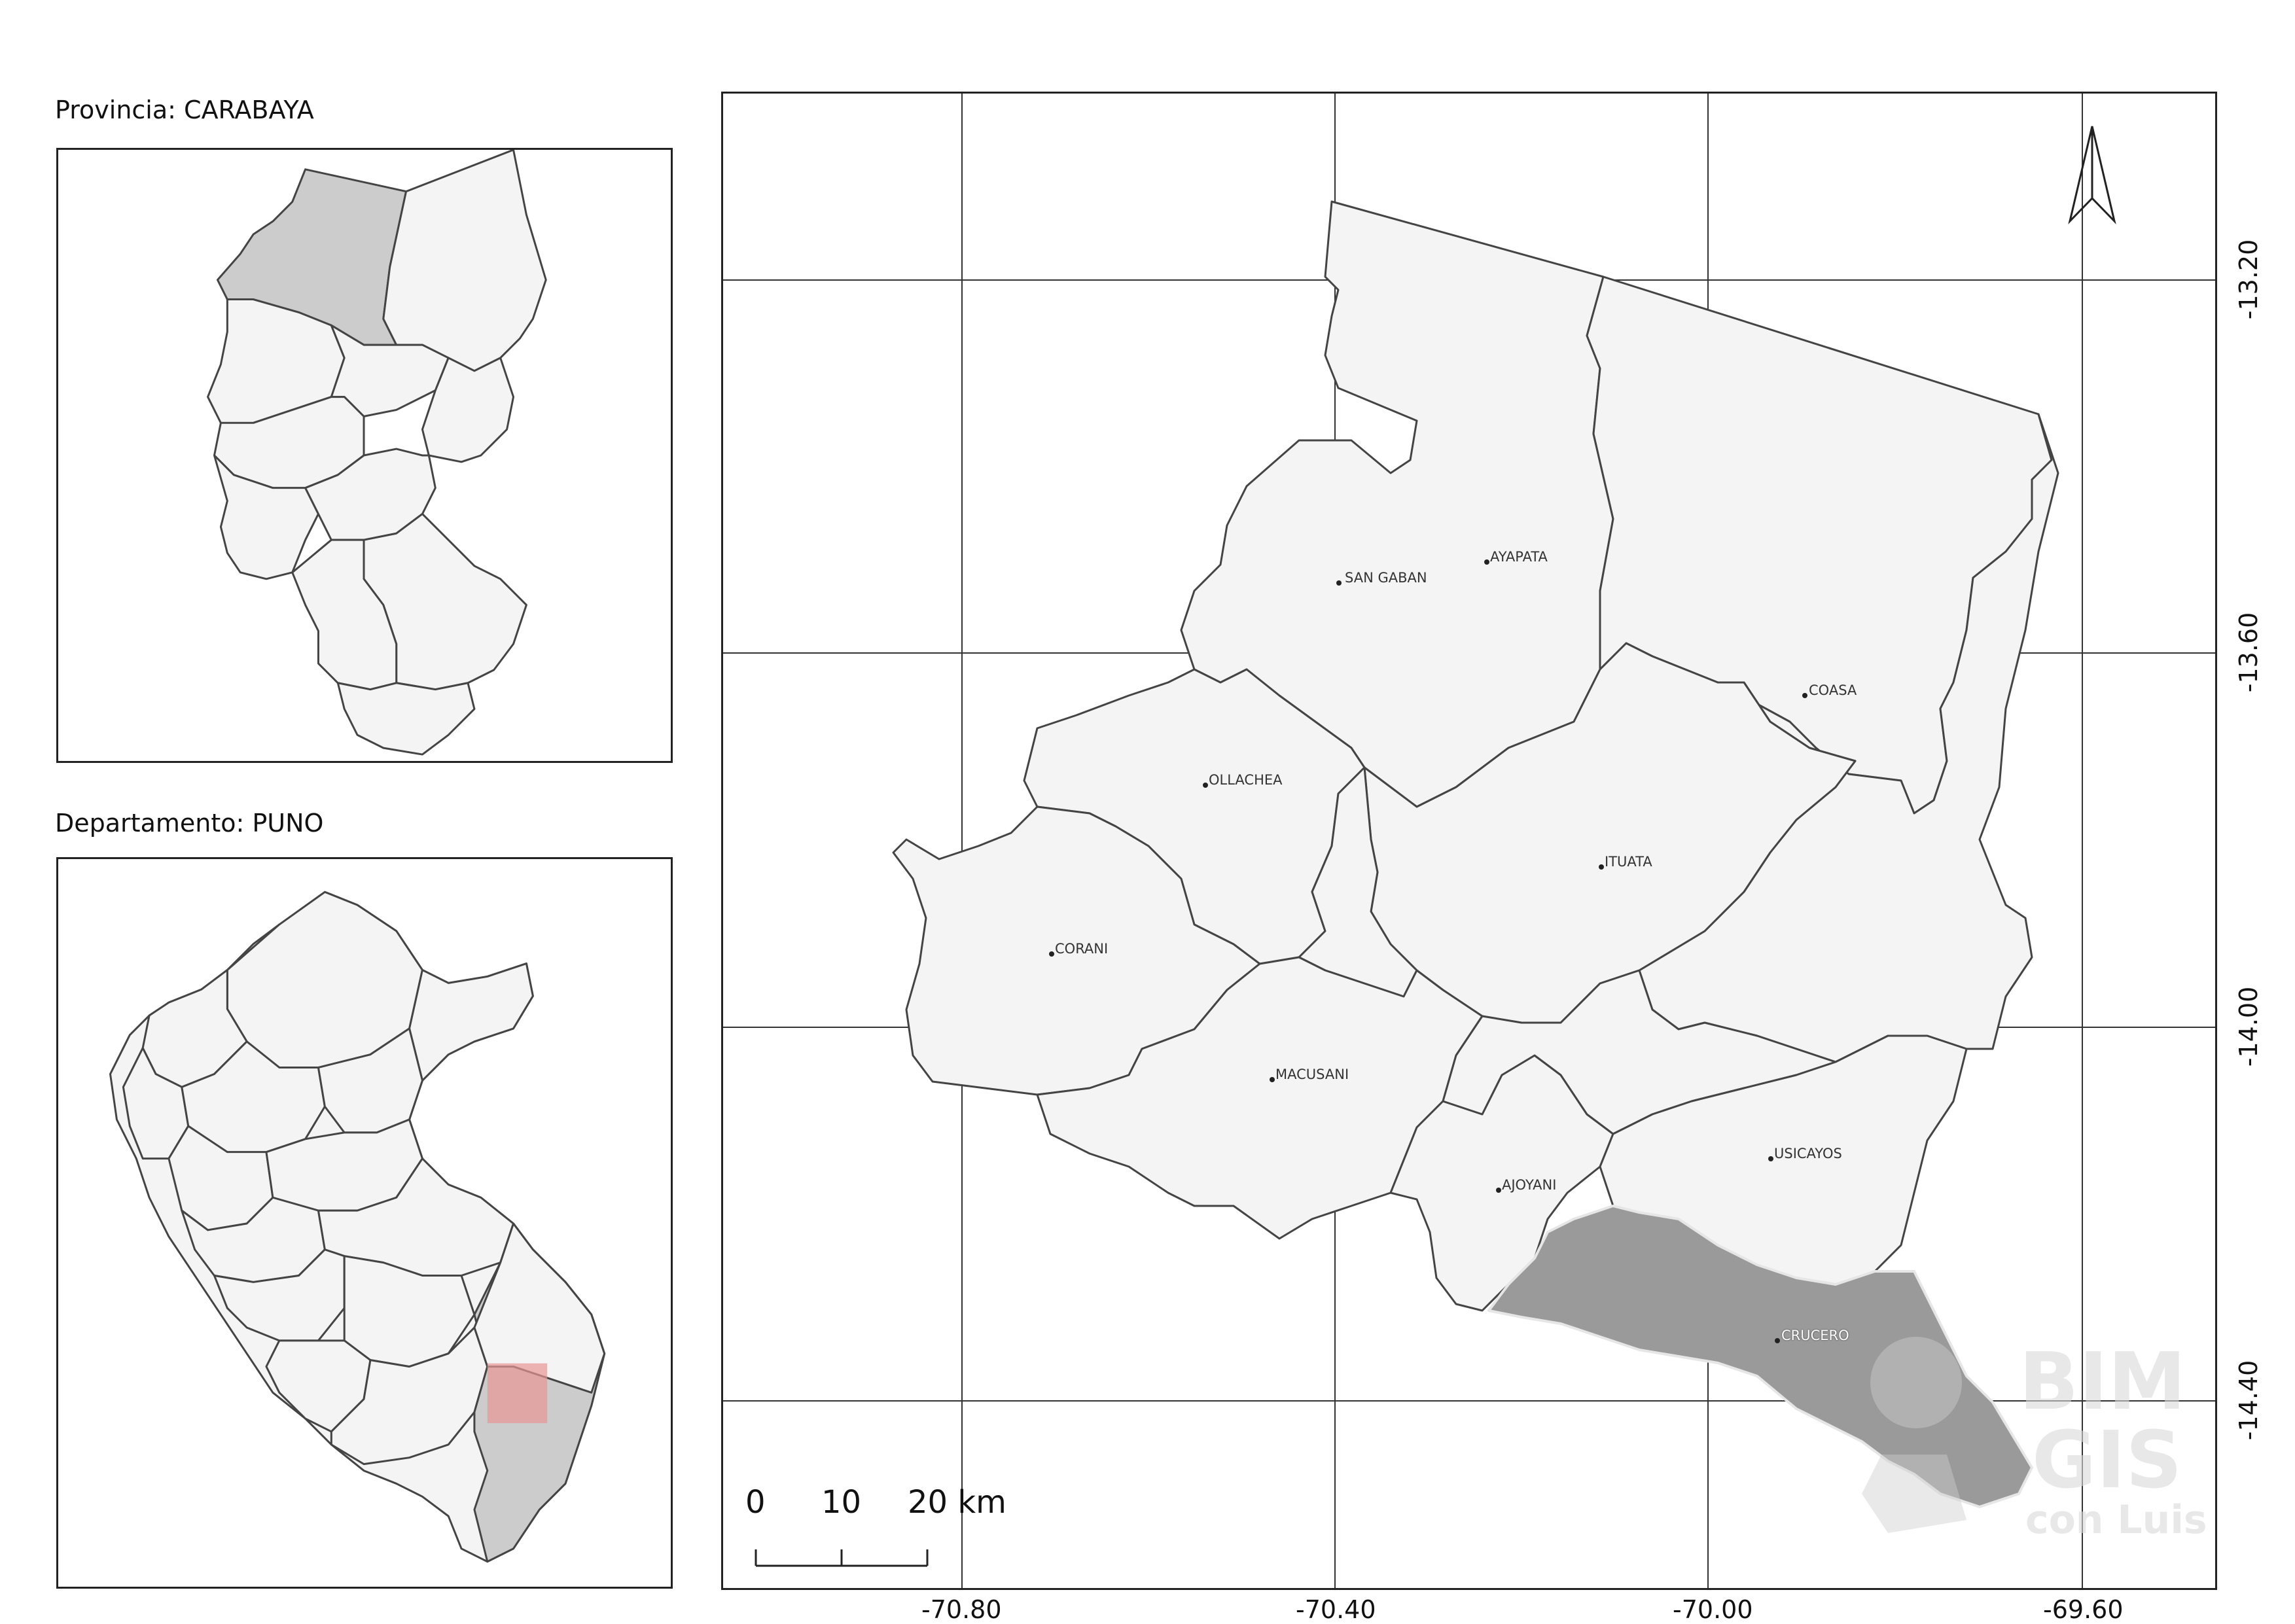  Describe the element at coordinates (189, 823) in the screenshot. I see `department-inset-title: Departamento: PUNO` at that location.